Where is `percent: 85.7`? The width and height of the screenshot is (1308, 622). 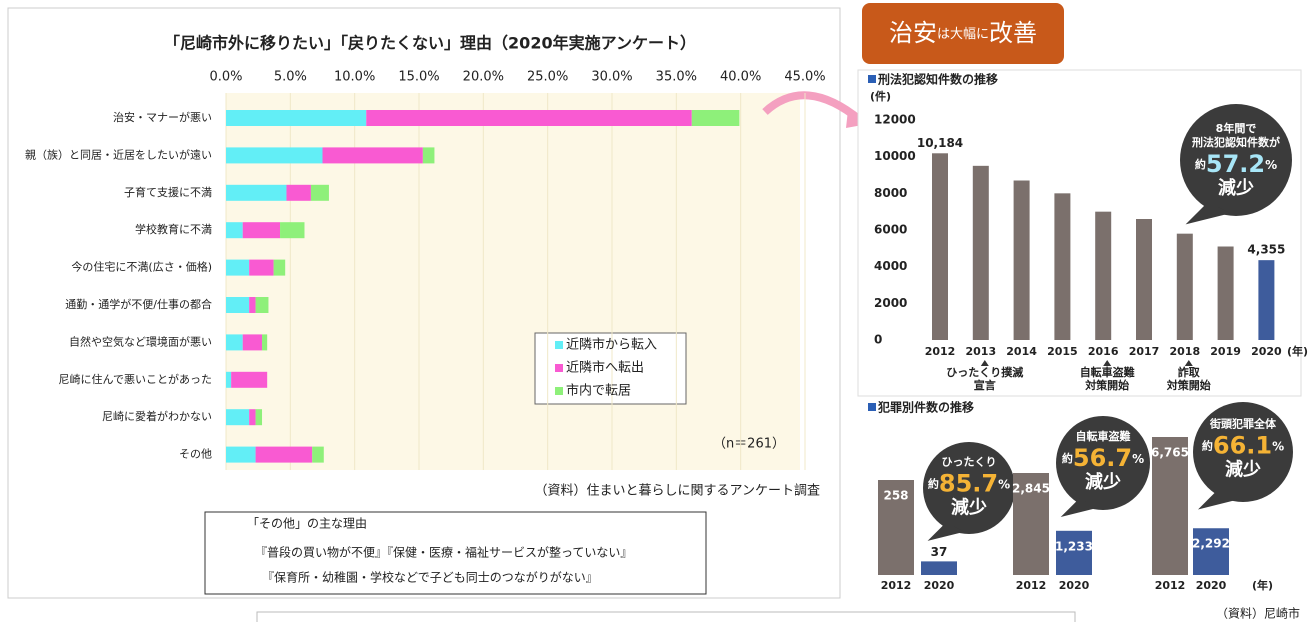 percent: 85.7 is located at coordinates (968, 484).